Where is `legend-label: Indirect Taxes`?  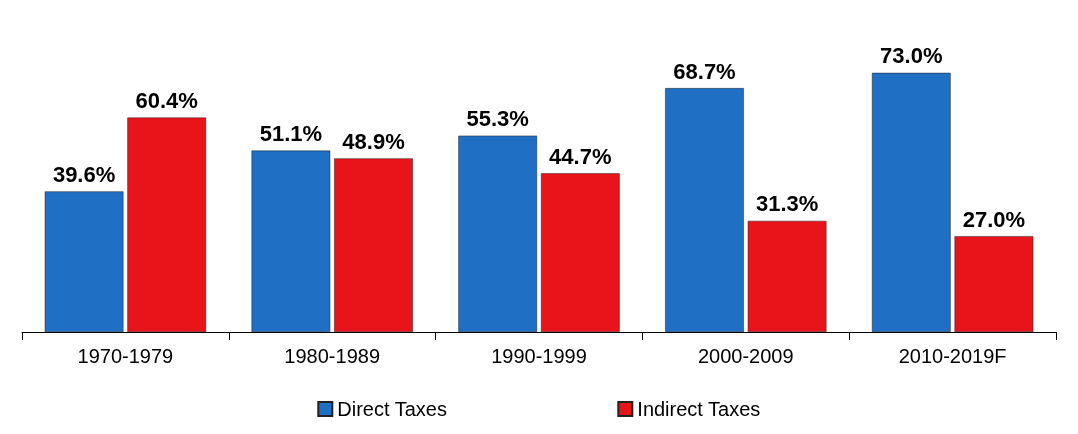
legend-label: Indirect Taxes is located at coordinates (699, 409).